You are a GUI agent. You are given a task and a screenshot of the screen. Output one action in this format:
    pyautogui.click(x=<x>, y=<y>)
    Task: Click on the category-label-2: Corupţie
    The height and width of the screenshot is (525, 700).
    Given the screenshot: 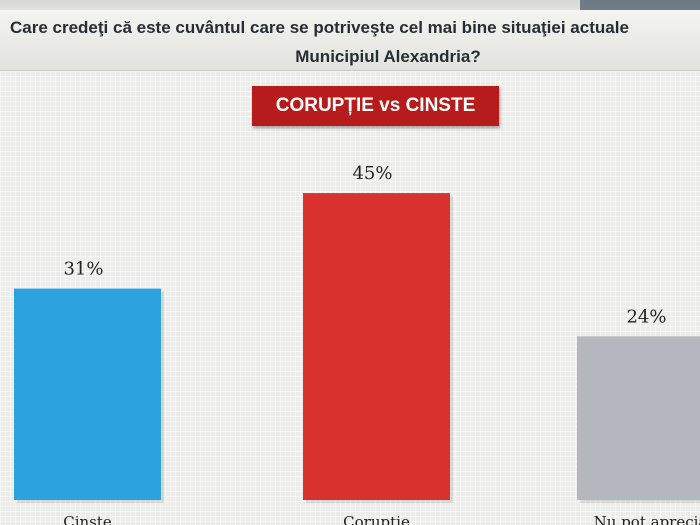 What is the action you would take?
    pyautogui.click(x=376, y=519)
    